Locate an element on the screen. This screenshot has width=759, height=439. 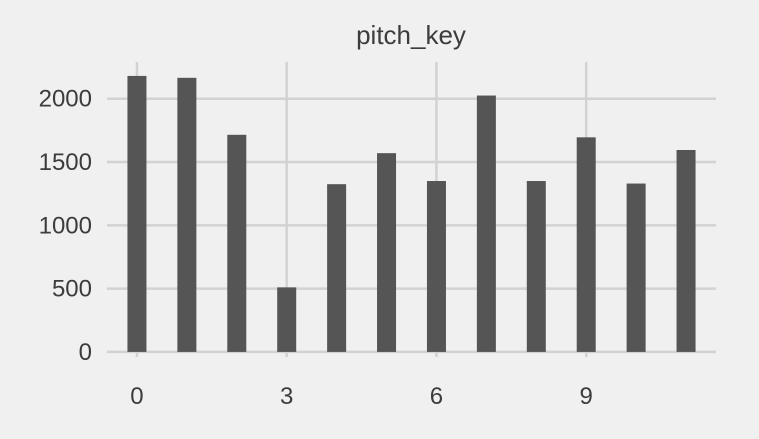
y-axis-tick-labels: 0 500 1000 1500 2000 is located at coordinates (65, 226).